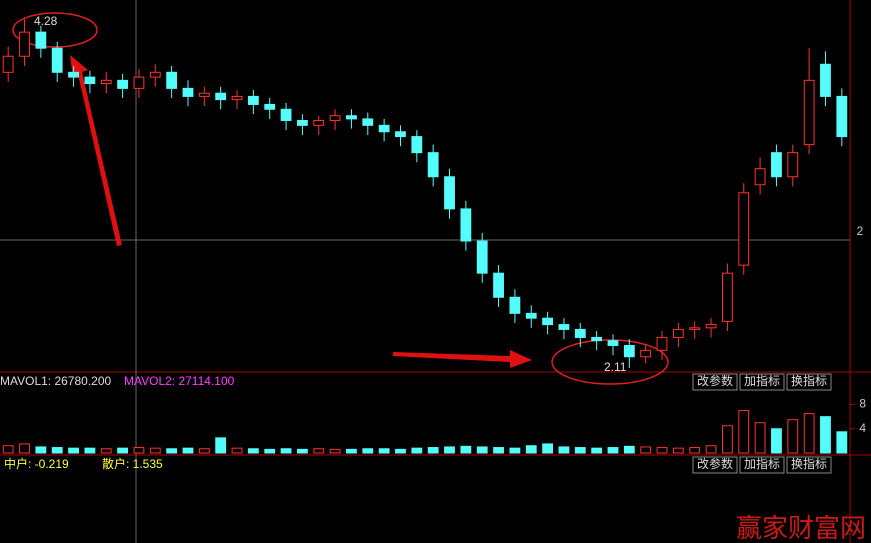 Image resolution: width=871 pixels, height=543 pixels. I want to click on low-label: 2.11, so click(615, 367).